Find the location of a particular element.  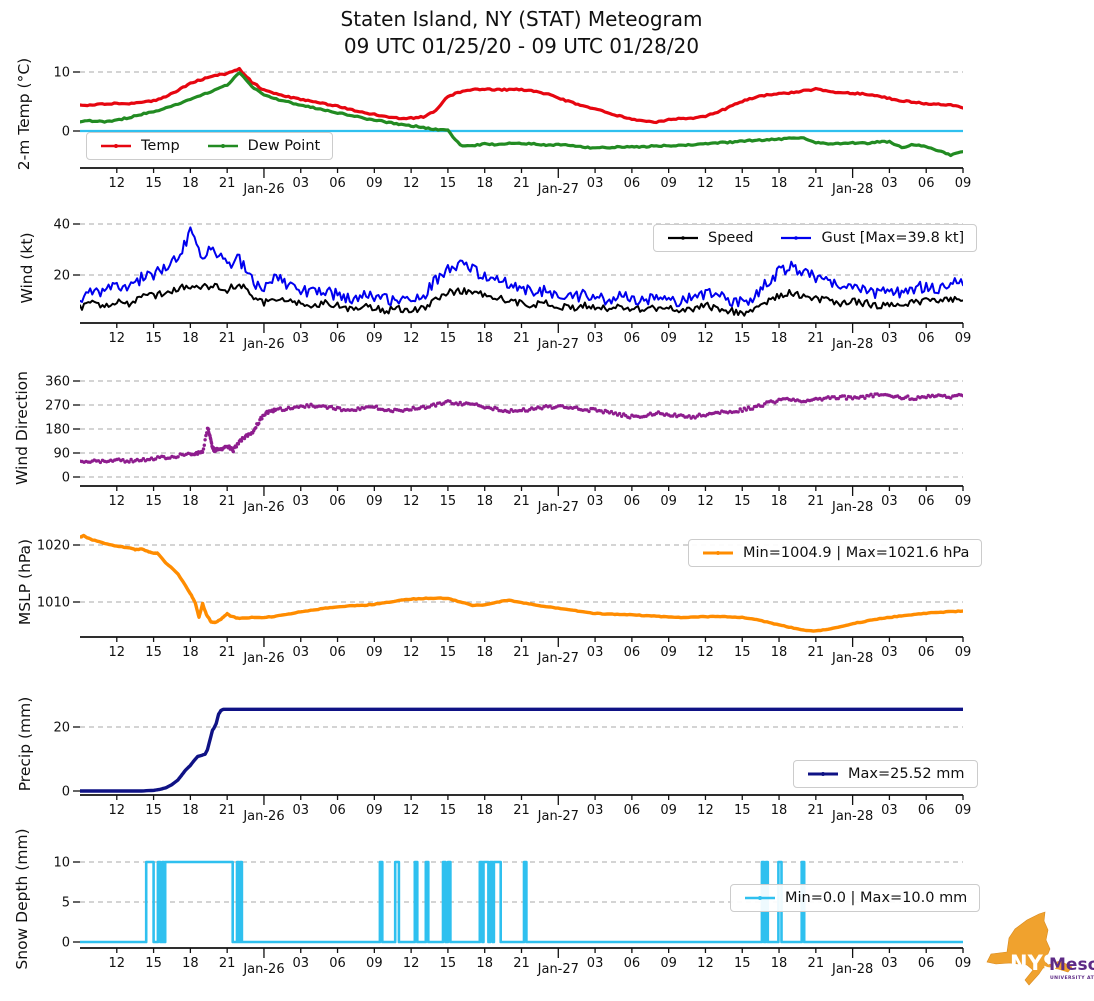

temp-legend: Temp Dew Point is located at coordinates (210, 146).